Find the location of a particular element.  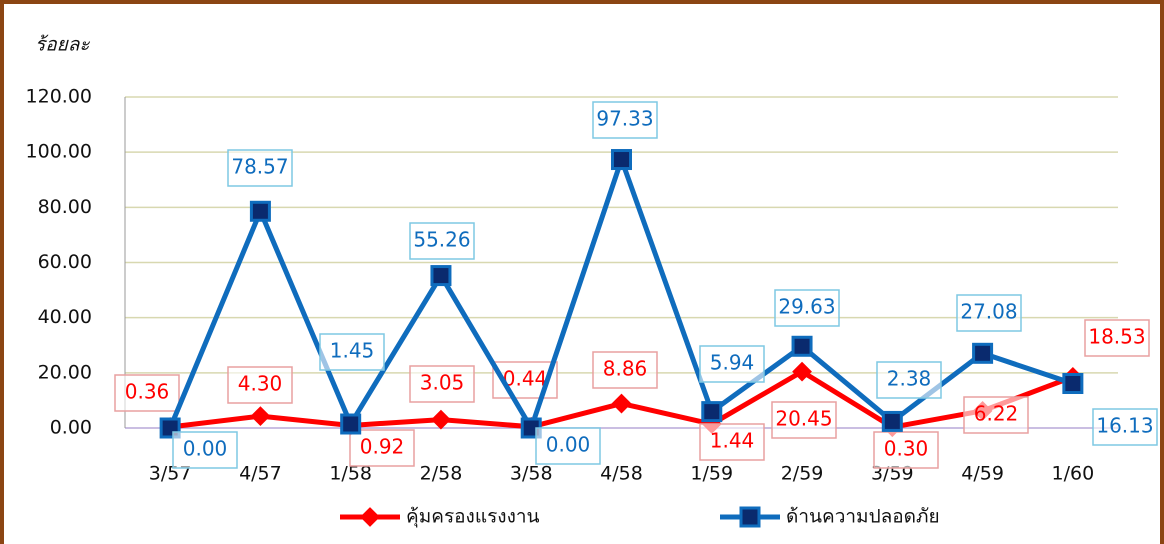

y-tick-label: 40.00 is located at coordinates (65, 317).